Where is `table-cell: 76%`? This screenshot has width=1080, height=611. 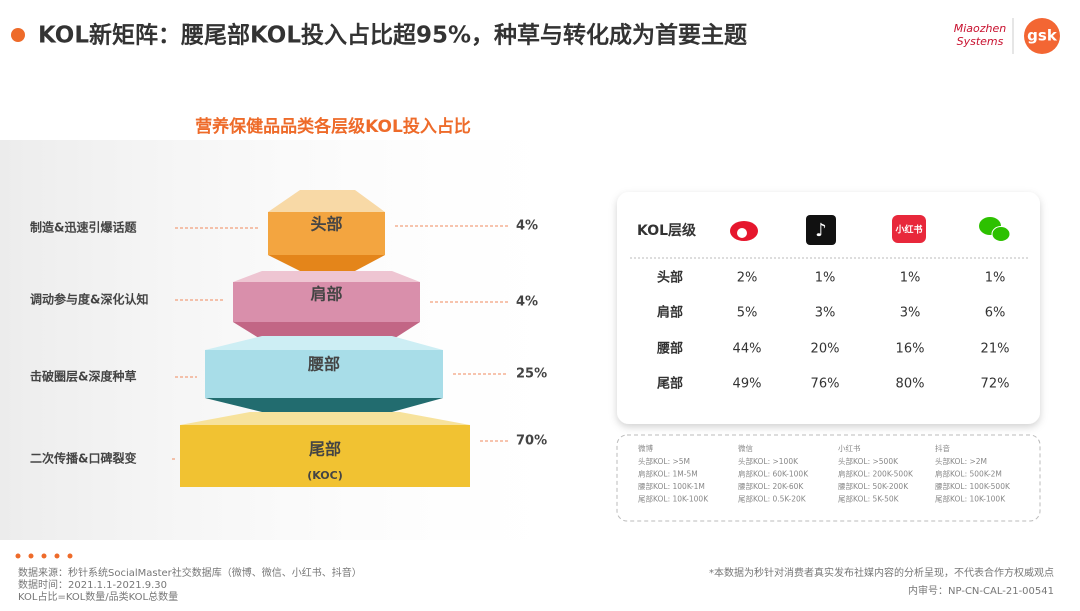
table-cell: 76% is located at coordinates (825, 384).